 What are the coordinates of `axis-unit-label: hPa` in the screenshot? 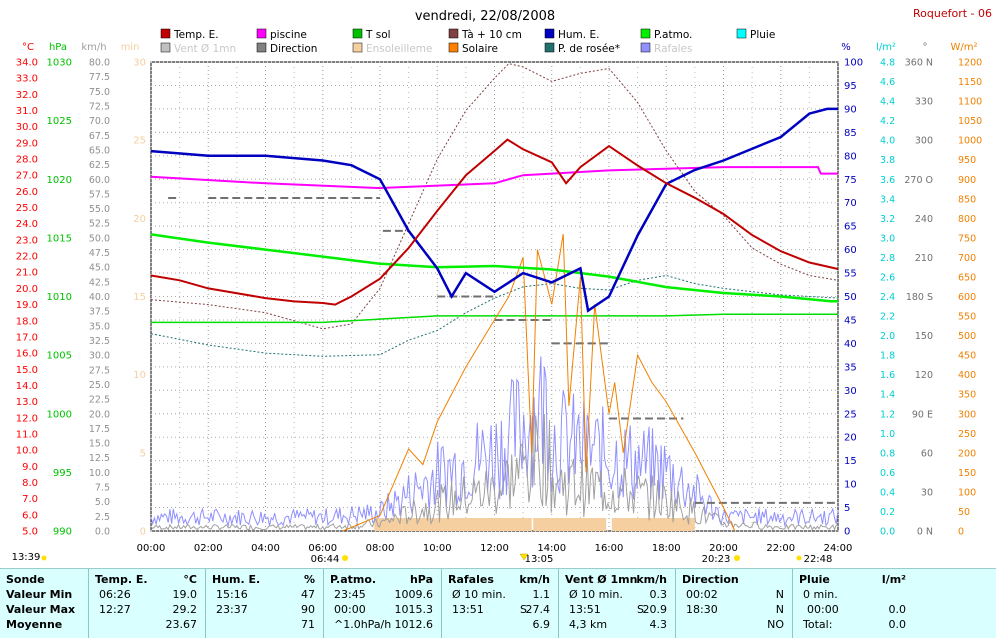 It's located at (58, 47).